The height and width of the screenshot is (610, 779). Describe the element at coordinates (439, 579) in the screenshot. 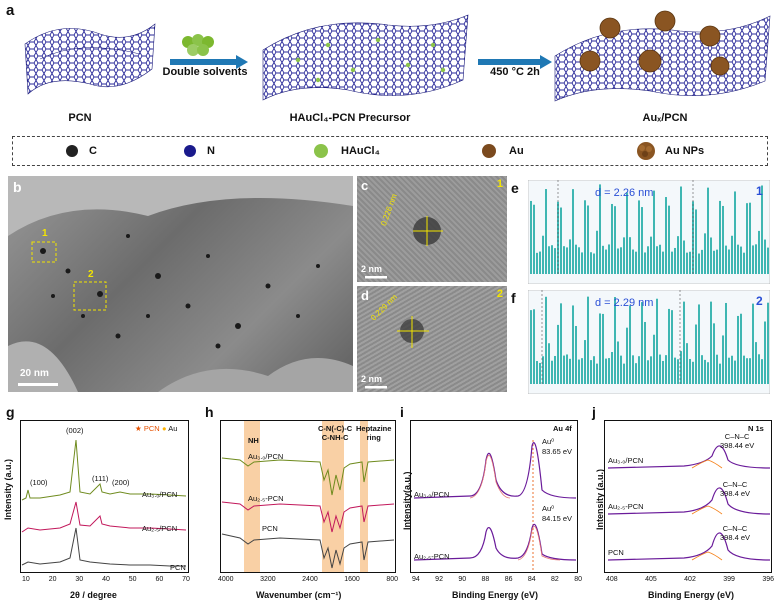

I see `i-tick: 92` at that location.